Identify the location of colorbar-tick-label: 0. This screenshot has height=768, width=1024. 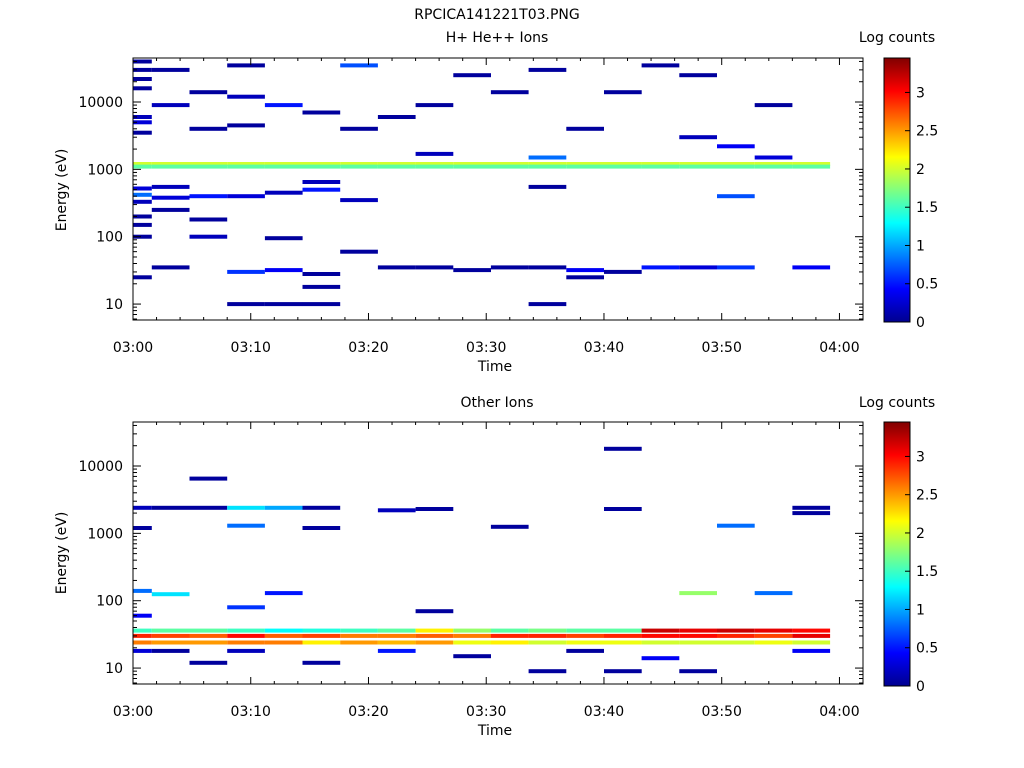
(920, 687).